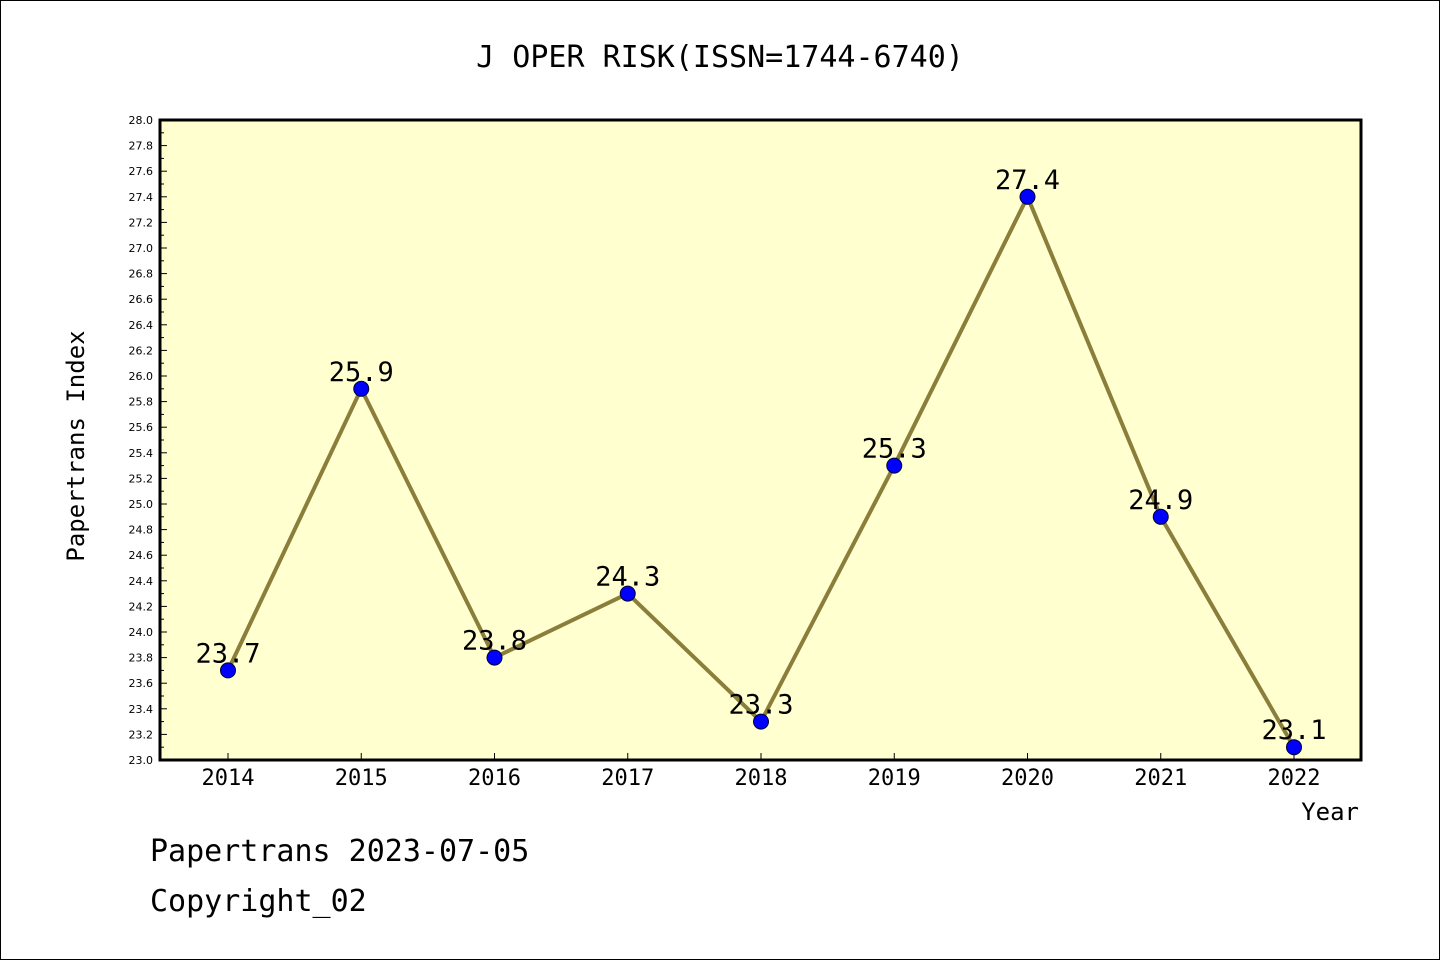  What do you see at coordinates (141, 632) in the screenshot?
I see `y-tick-label: 24.0` at bounding box center [141, 632].